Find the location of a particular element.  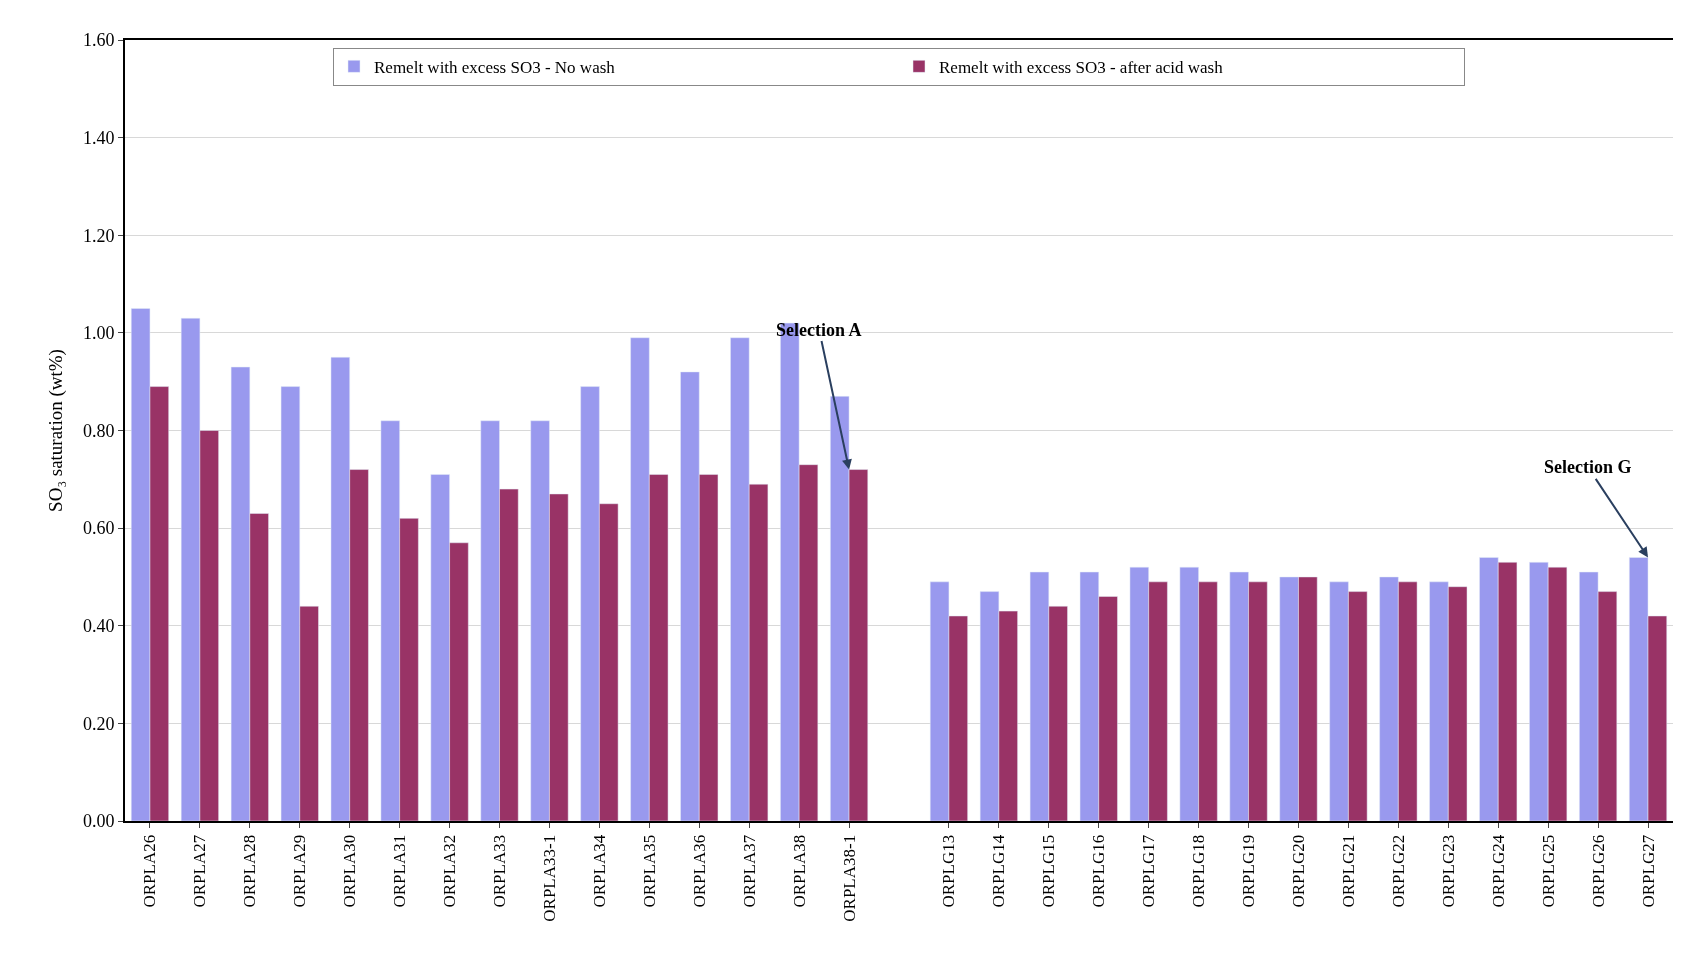

x-tick-label: ORPLA27 is located at coordinates (200, 871).